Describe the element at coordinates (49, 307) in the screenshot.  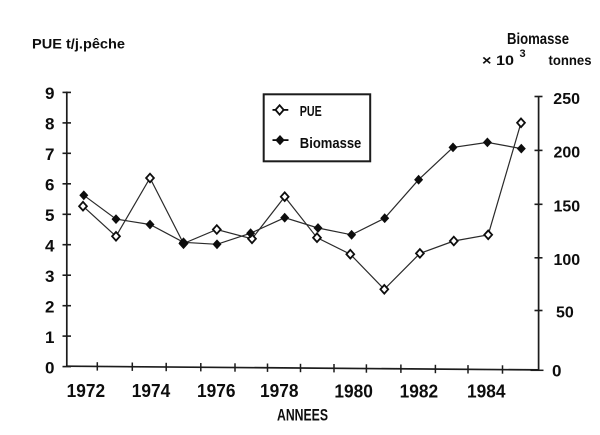
I see `svg-text: 2` at that location.